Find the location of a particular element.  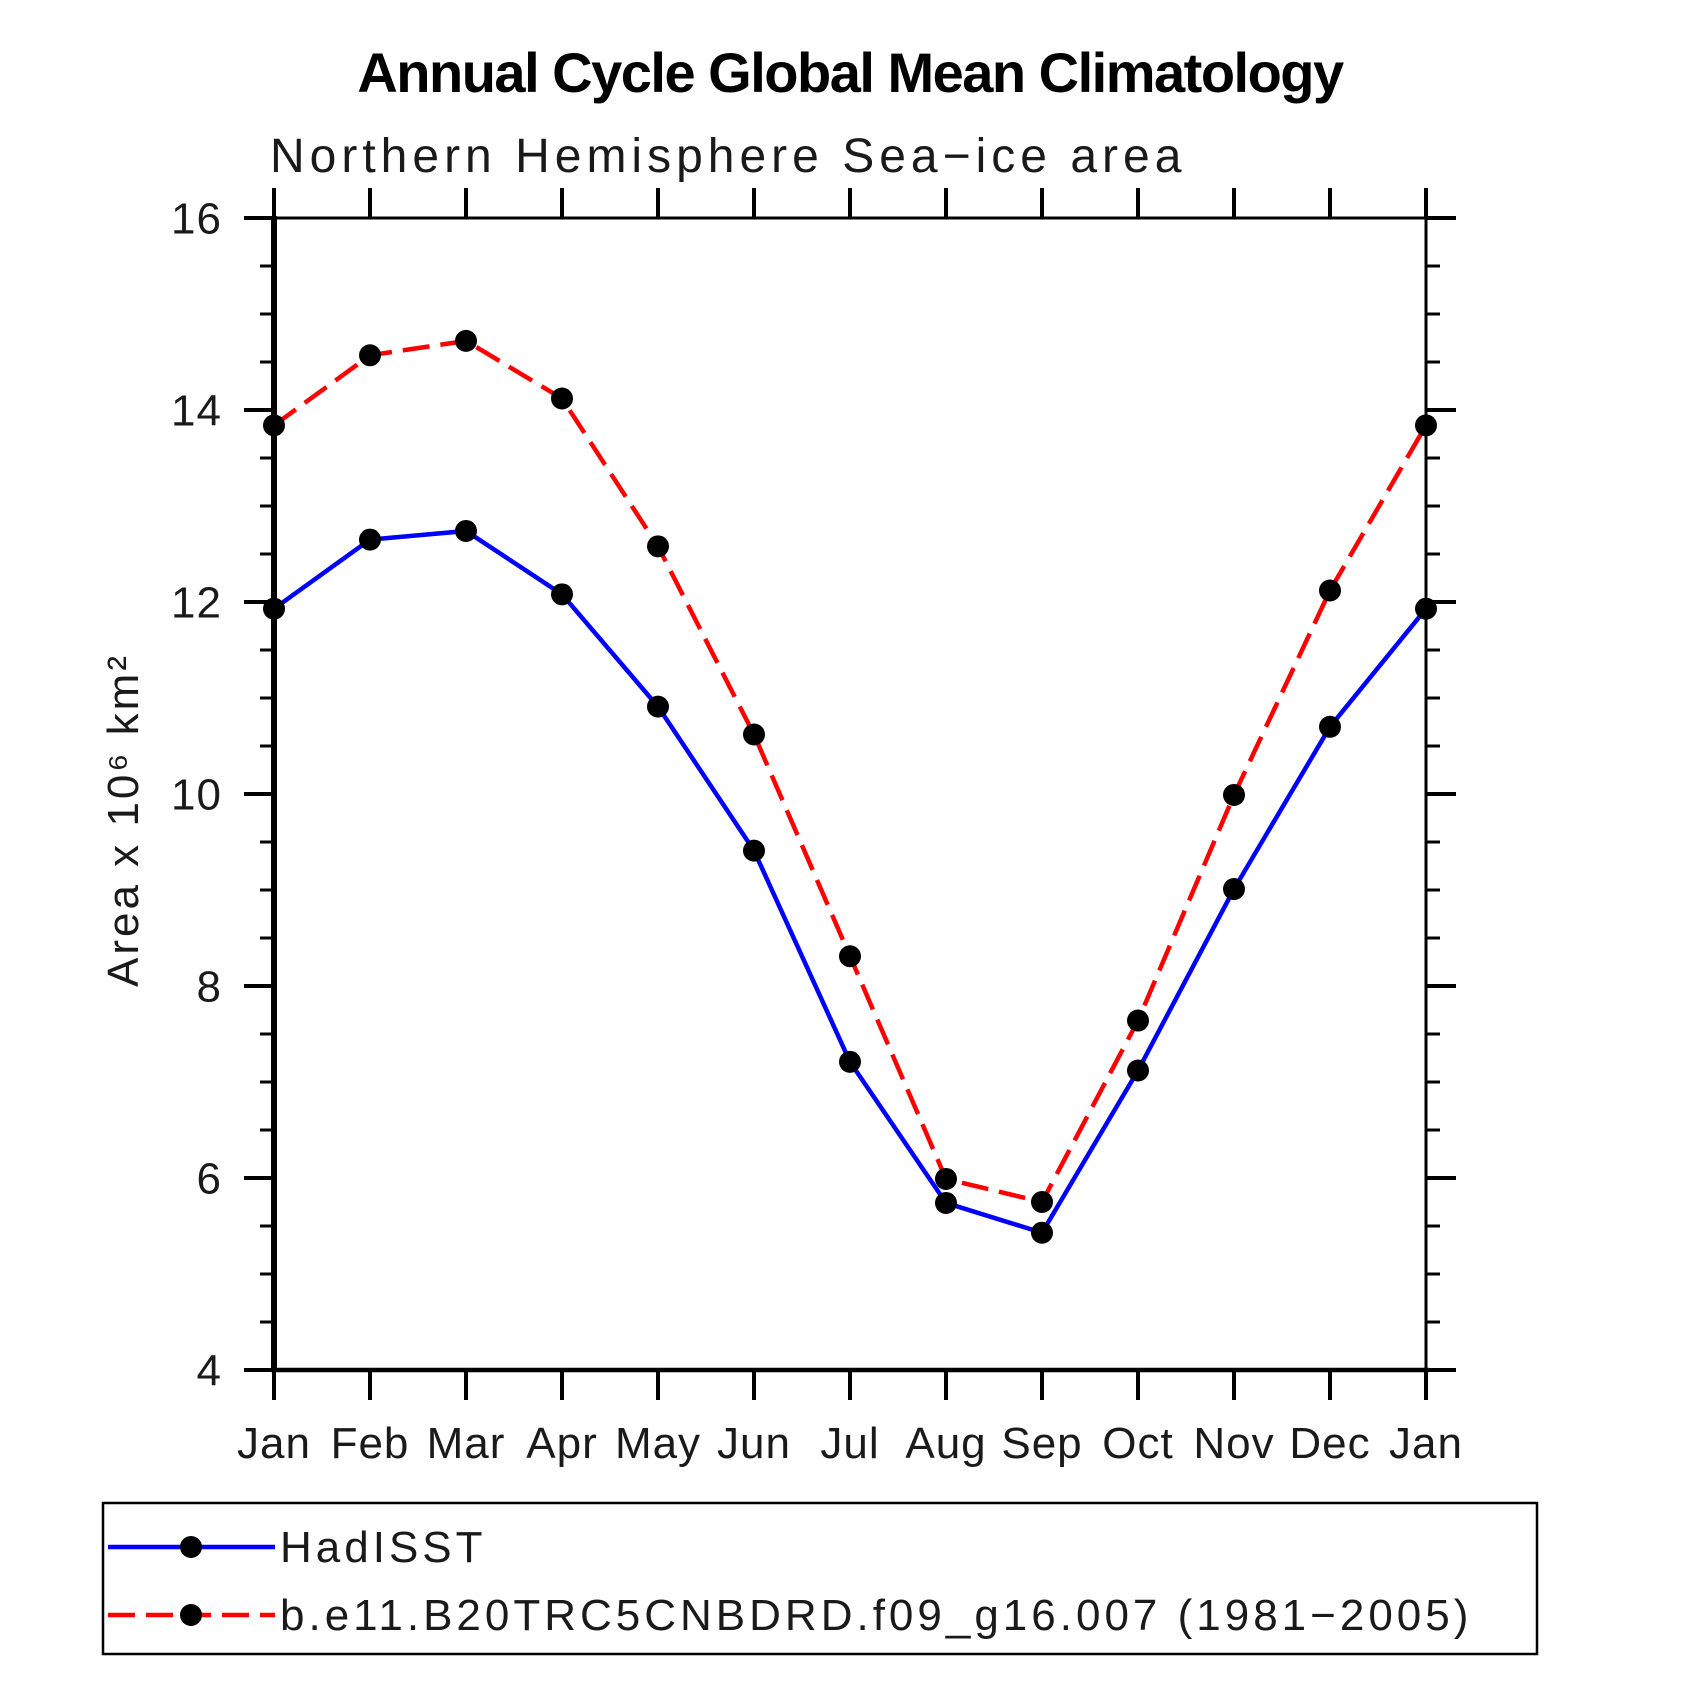

y-tick-label: 4 is located at coordinates (209, 1370).